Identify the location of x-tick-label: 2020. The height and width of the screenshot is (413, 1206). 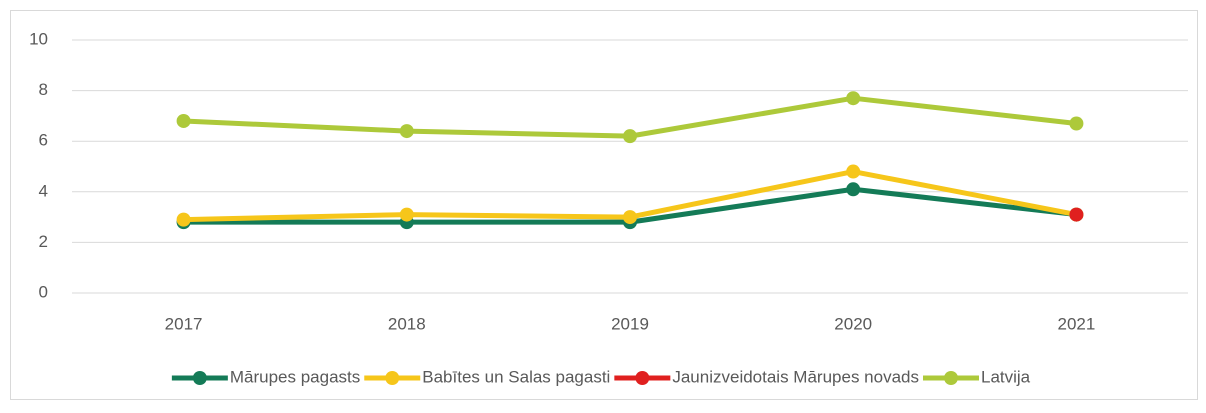
(853, 323).